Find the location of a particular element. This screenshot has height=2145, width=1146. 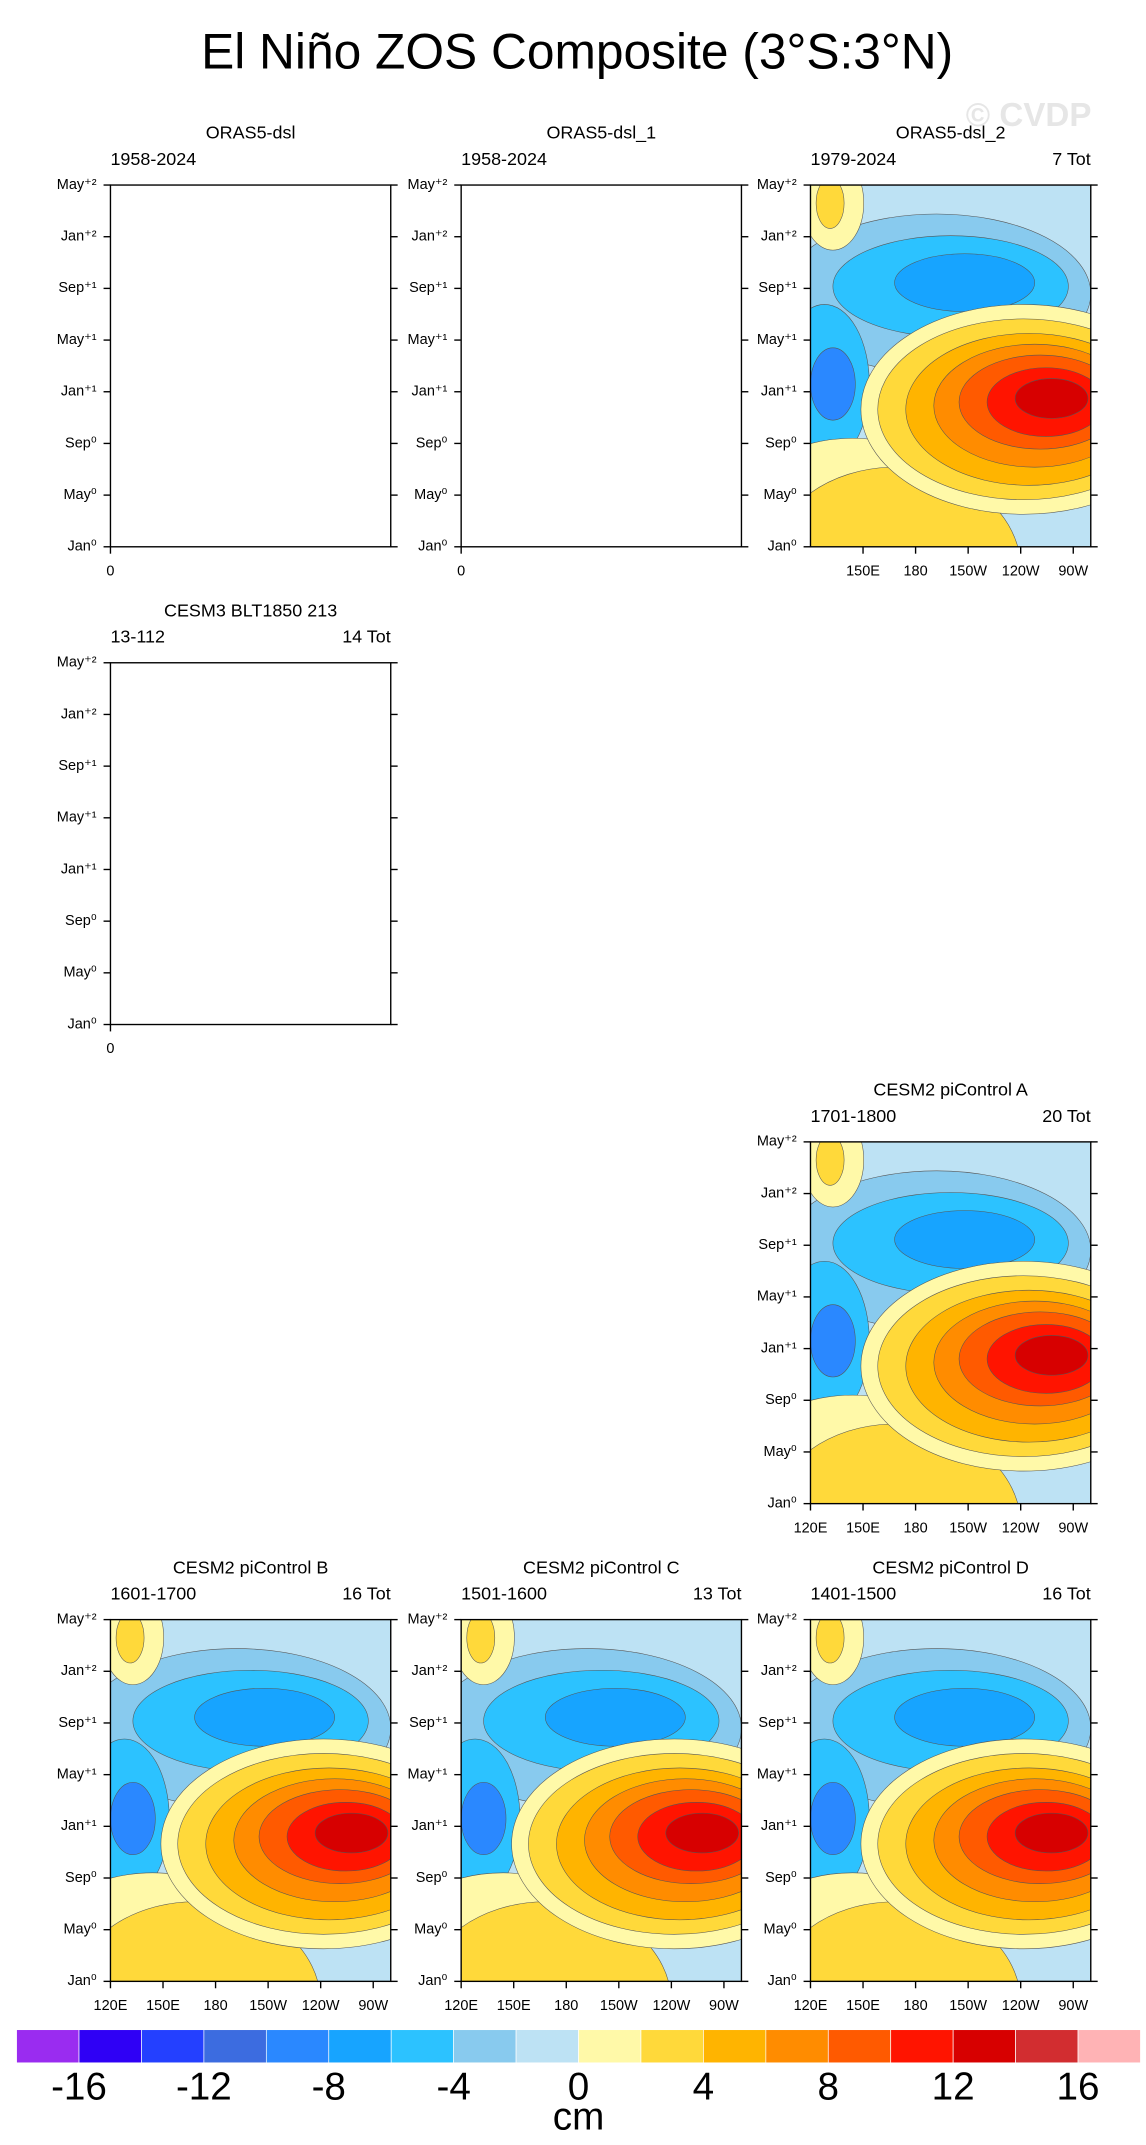

colorbar-label: -8 is located at coordinates (329, 2086).